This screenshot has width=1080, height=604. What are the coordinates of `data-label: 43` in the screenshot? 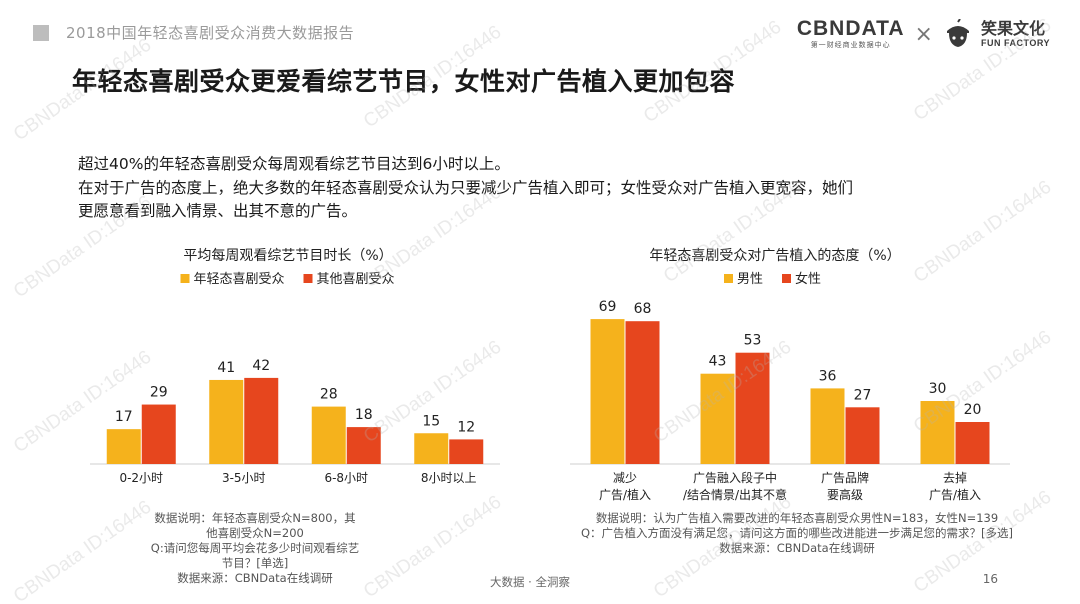 It's located at (718, 362).